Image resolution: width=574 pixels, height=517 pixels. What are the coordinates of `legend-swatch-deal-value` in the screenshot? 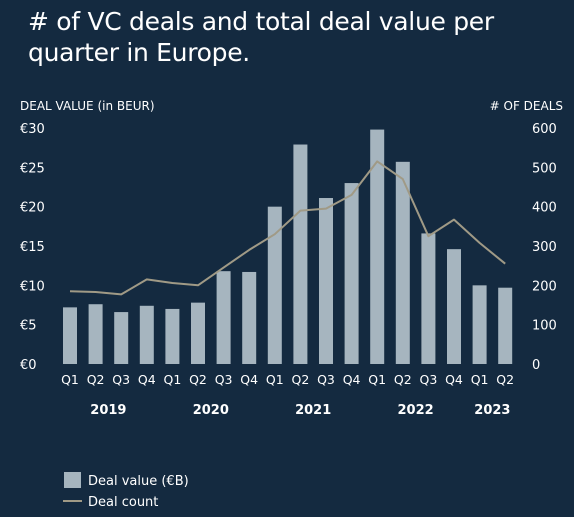 It's located at (72, 480).